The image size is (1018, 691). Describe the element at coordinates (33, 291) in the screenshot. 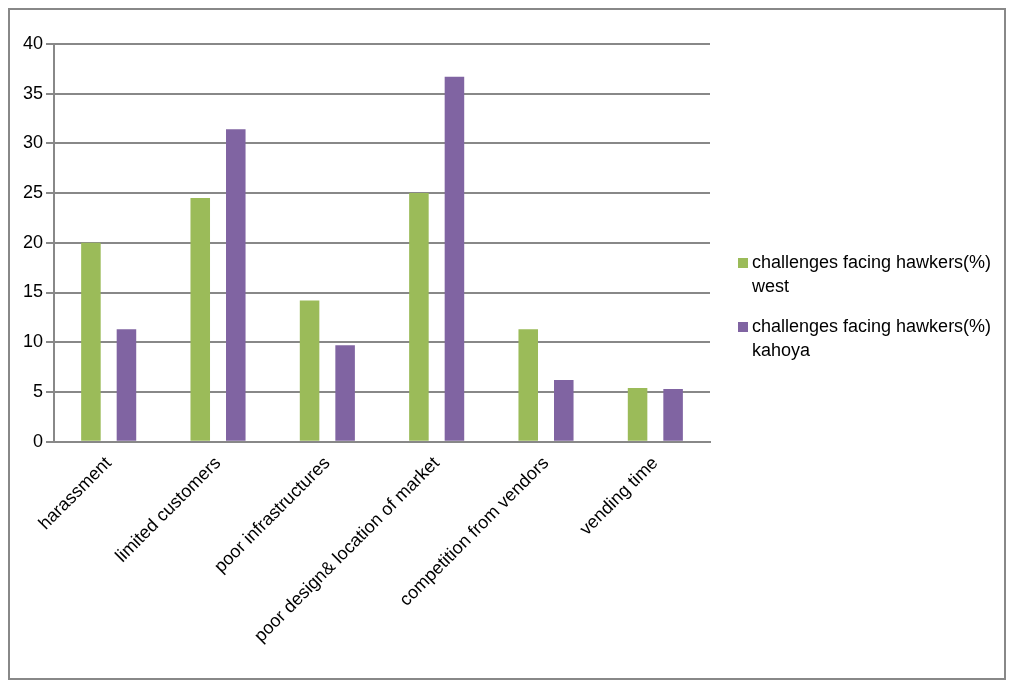

I see `y-tick-label: 15` at that location.